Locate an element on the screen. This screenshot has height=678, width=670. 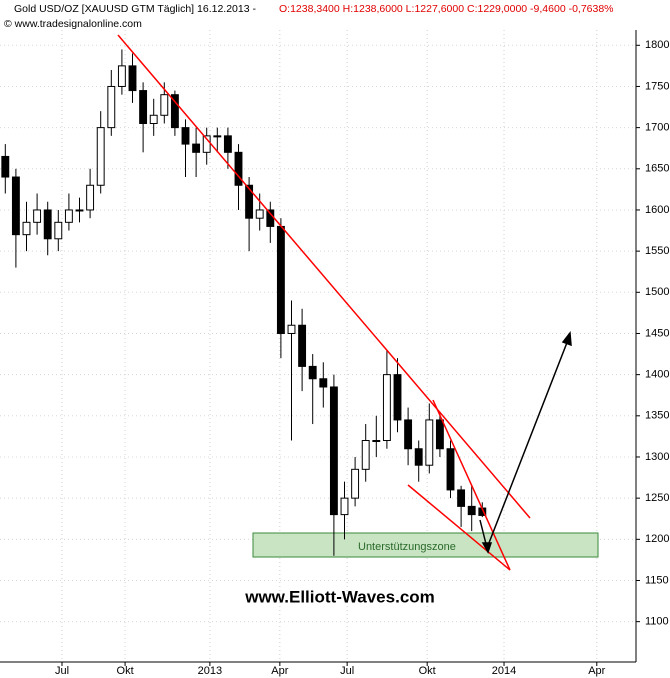
watermark: www.Elliott-Waves.com is located at coordinates (339, 596).